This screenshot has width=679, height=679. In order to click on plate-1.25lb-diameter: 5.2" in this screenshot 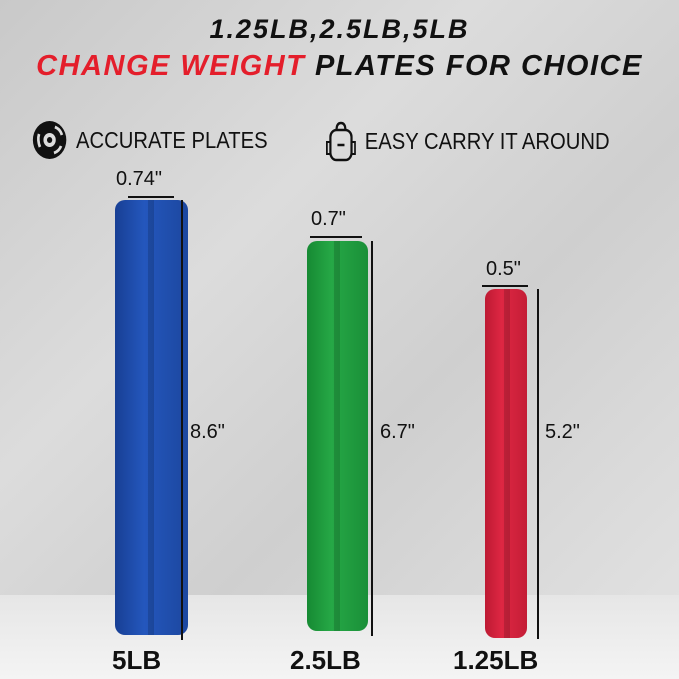, I will do `click(562, 432)`.